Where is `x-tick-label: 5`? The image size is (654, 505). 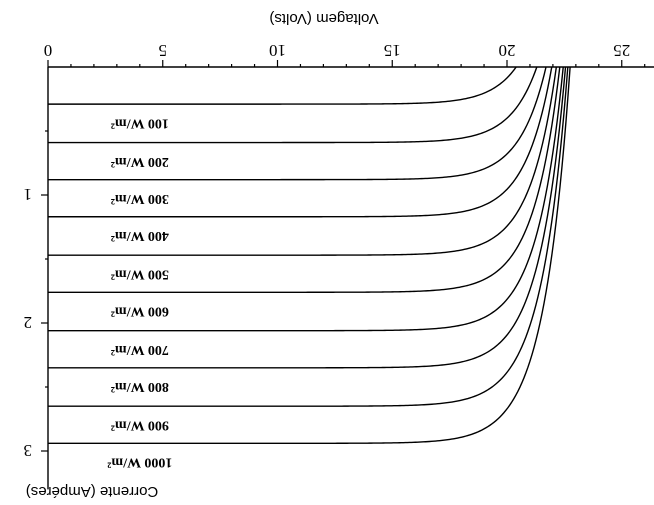 x-tick-label: 5 is located at coordinates (163, 50).